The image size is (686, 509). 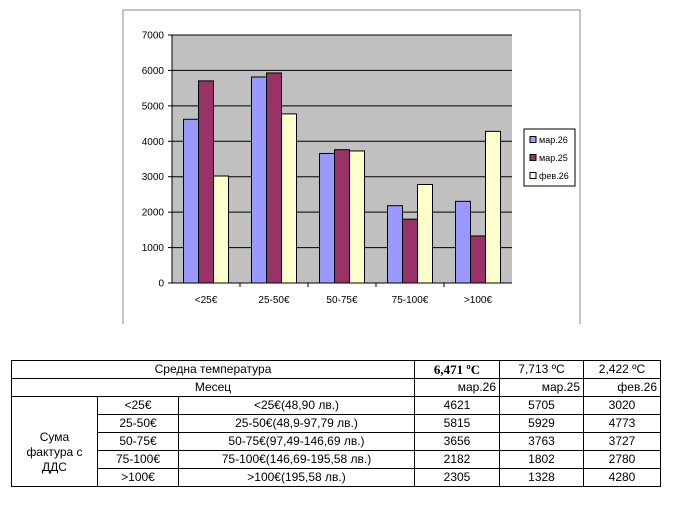 What do you see at coordinates (457, 423) in the screenshot?
I see `value-cell: 5815` at bounding box center [457, 423].